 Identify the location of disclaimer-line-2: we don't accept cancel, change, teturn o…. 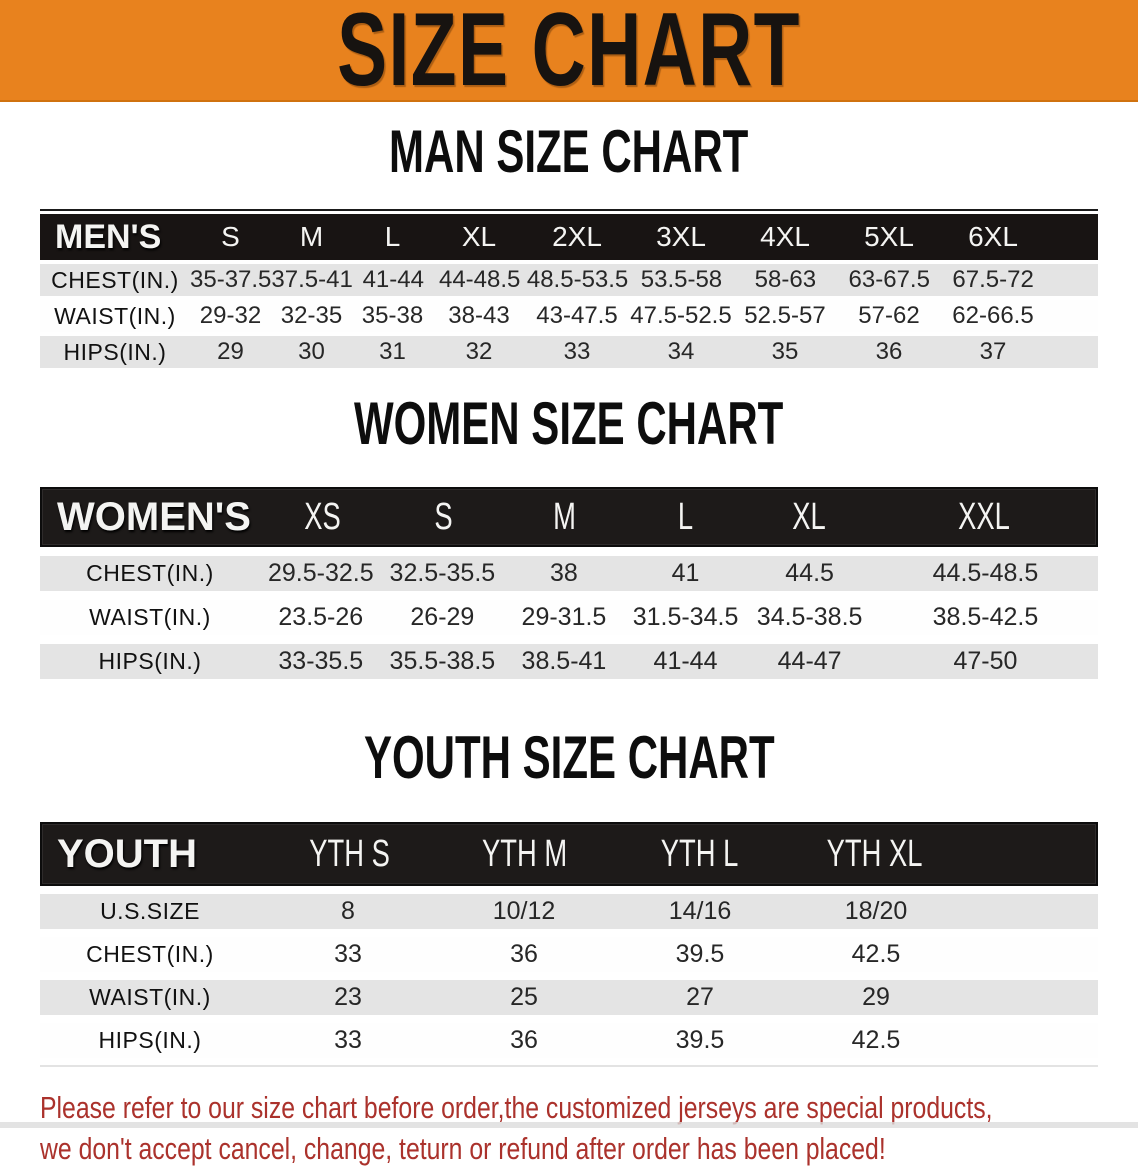
(463, 1148).